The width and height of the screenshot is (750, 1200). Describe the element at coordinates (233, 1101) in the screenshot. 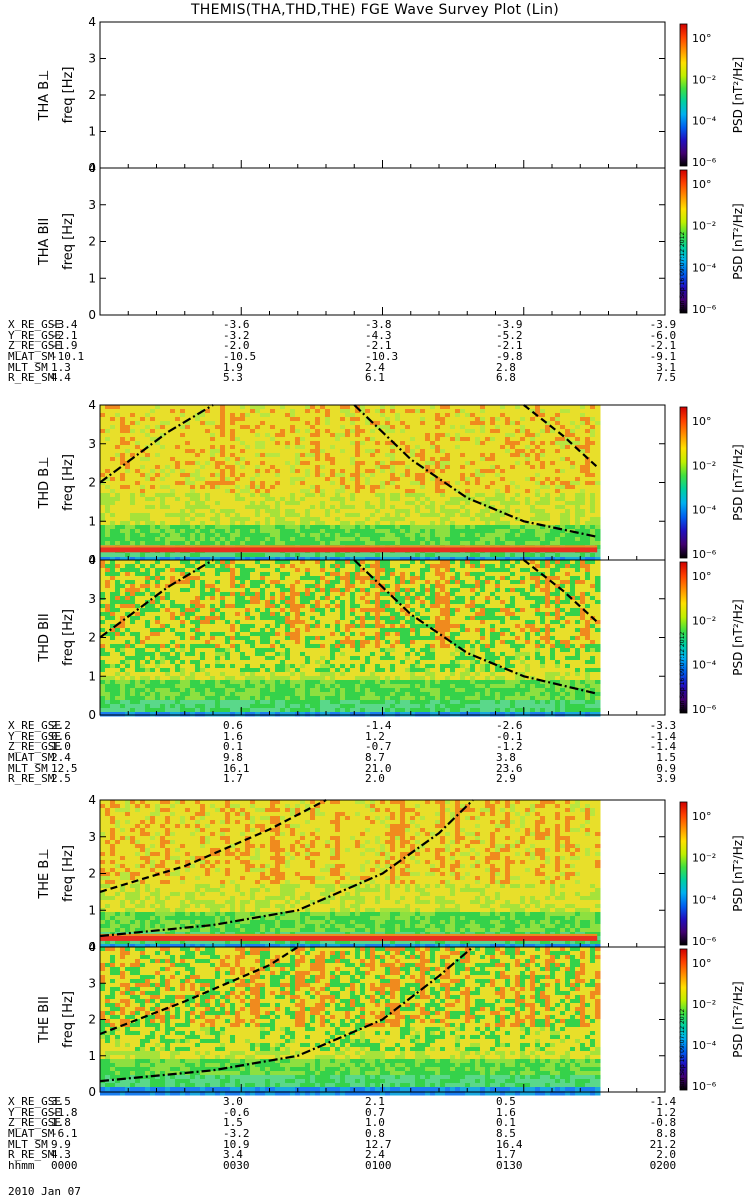

I see `orbit-value: 3.0` at that location.